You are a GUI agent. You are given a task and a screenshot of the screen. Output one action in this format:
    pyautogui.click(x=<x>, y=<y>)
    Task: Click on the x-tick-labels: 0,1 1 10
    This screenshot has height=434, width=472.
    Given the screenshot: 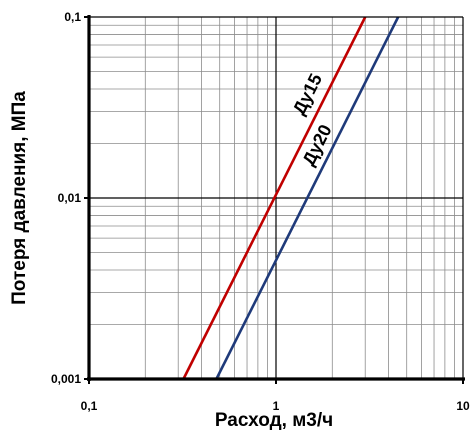 What is the action you would take?
    pyautogui.click(x=275, y=406)
    